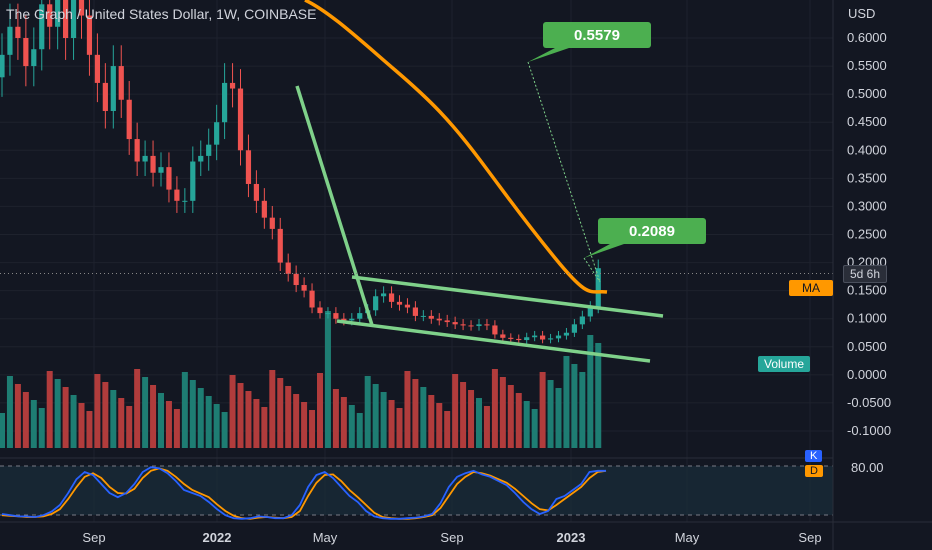  I want to click on price-tick: 0.6000, so click(867, 37).